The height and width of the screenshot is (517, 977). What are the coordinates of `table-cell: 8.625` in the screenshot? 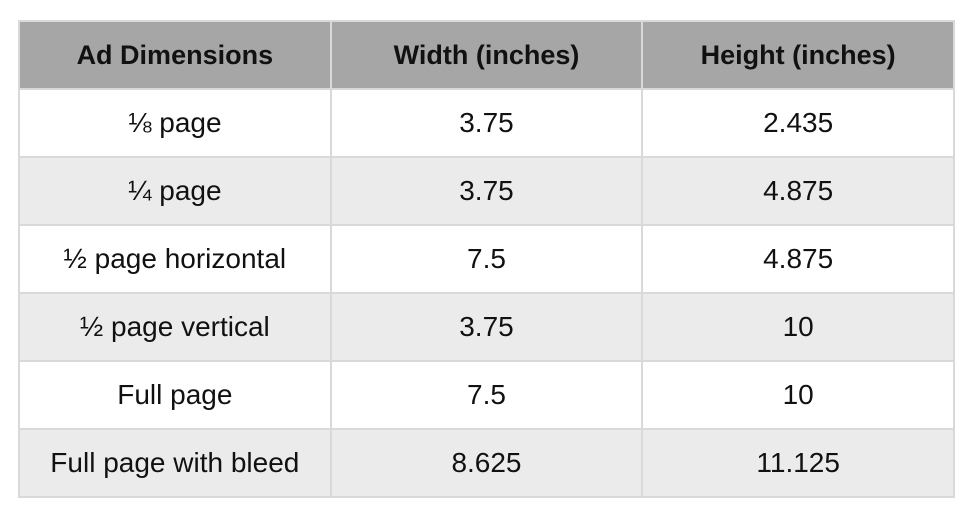 It's located at (486, 463).